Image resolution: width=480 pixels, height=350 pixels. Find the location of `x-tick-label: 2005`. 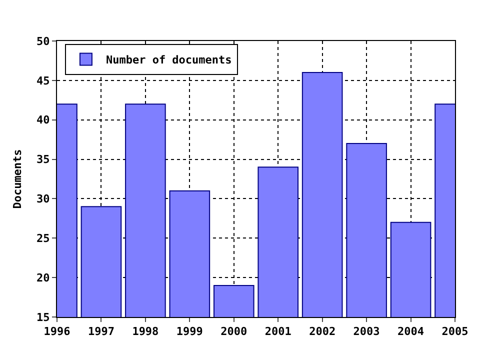

x-tick-label: 2005 is located at coordinates (455, 331).